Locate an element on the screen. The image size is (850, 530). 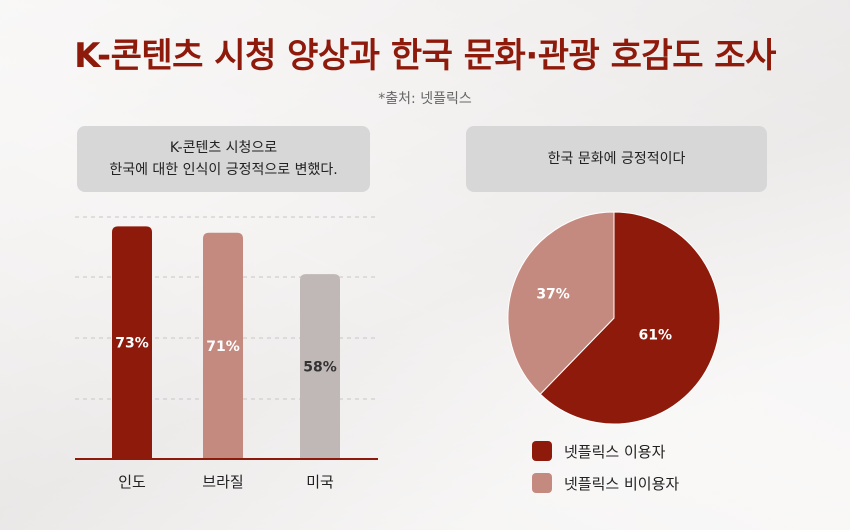
pie-legend: 넷플릭스 이용자 넷플릭스 비이용자 is located at coordinates (605, 472).